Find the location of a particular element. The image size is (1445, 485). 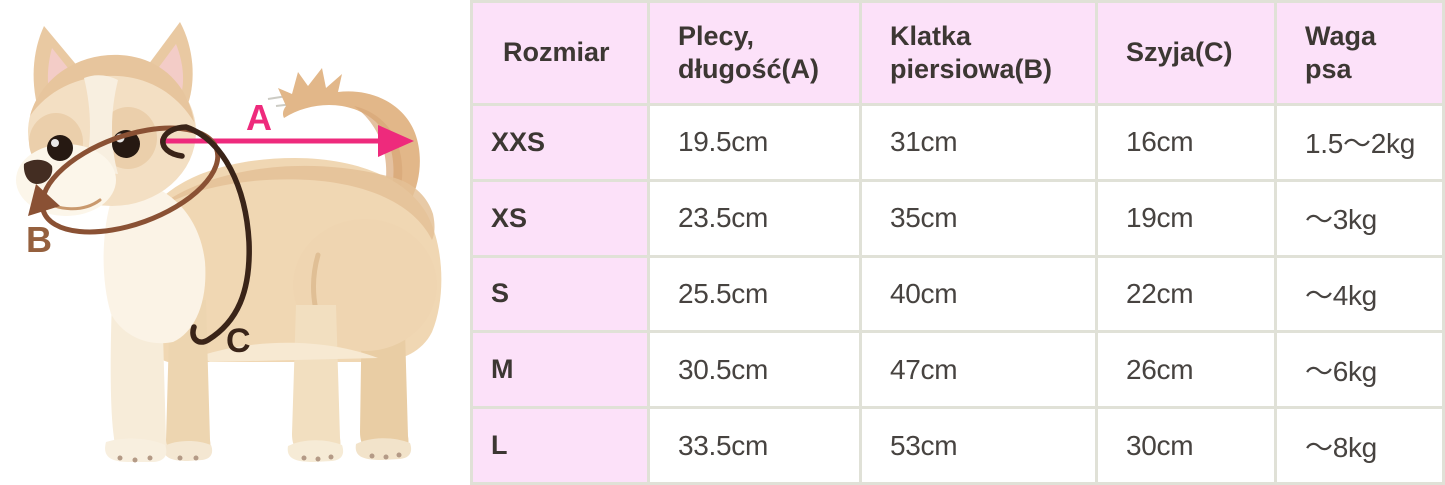

row-s-size: S is located at coordinates (560, 294).